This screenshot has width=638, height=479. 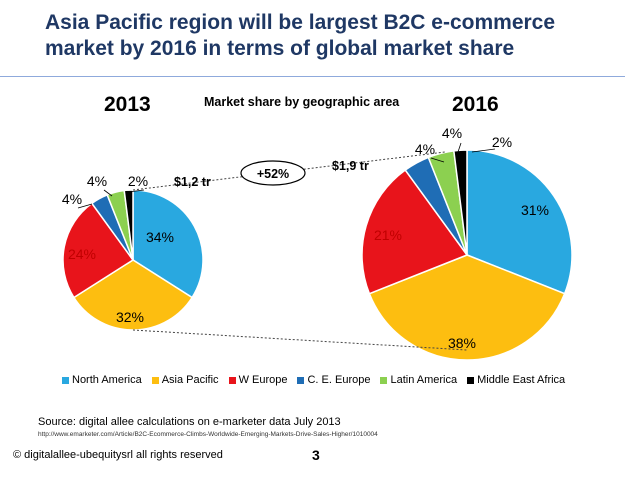 I want to click on pie-2016-label-w-europe: 21%, so click(x=388, y=235).